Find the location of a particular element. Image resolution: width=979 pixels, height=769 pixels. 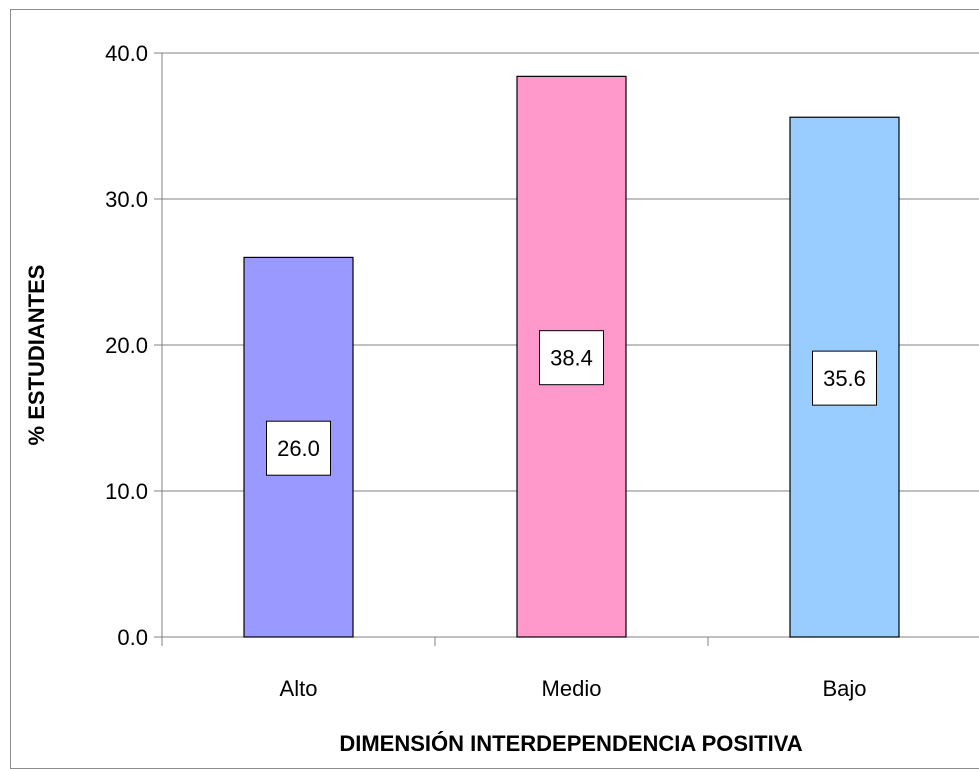

y-tick-label: 10.0 is located at coordinates (126, 491).